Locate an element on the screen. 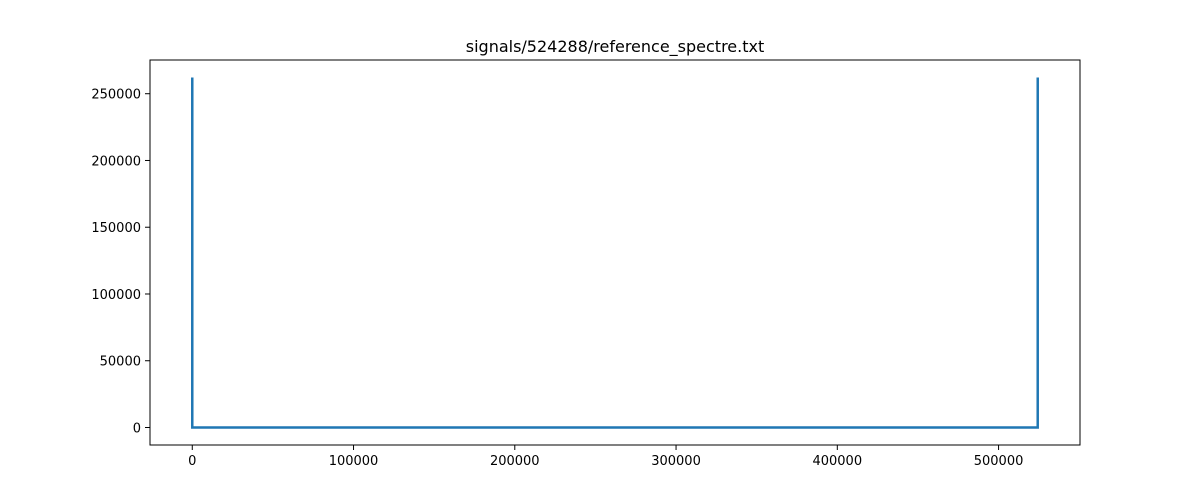 The height and width of the screenshot is (500, 1200). x-axis: 0 100000 200000 300000 400000 500000 is located at coordinates (605, 457).